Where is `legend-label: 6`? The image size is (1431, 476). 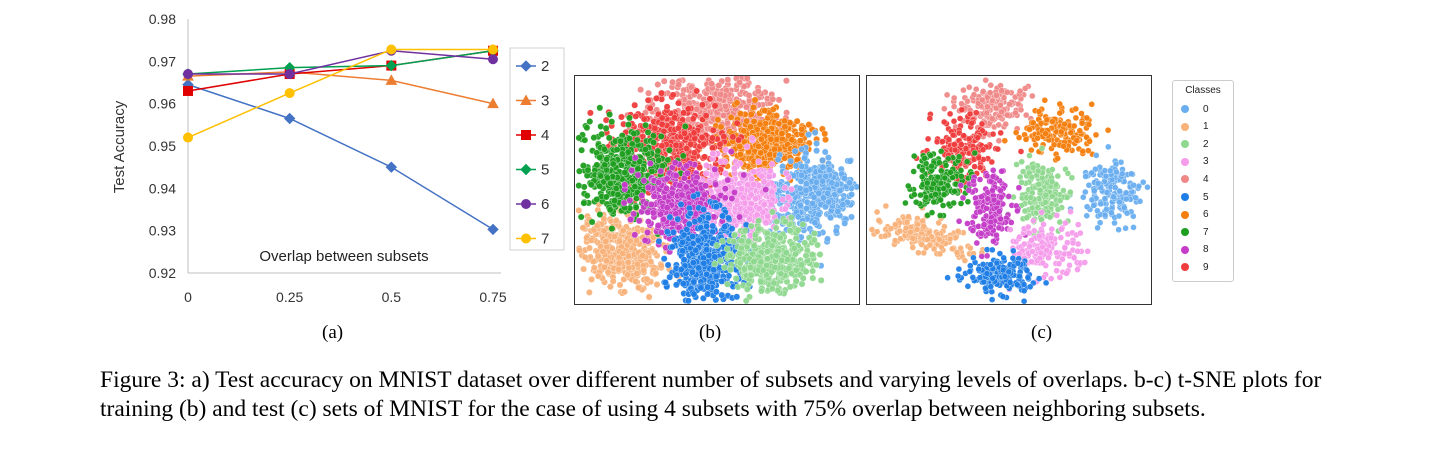
legend-label: 6 is located at coordinates (545, 204).